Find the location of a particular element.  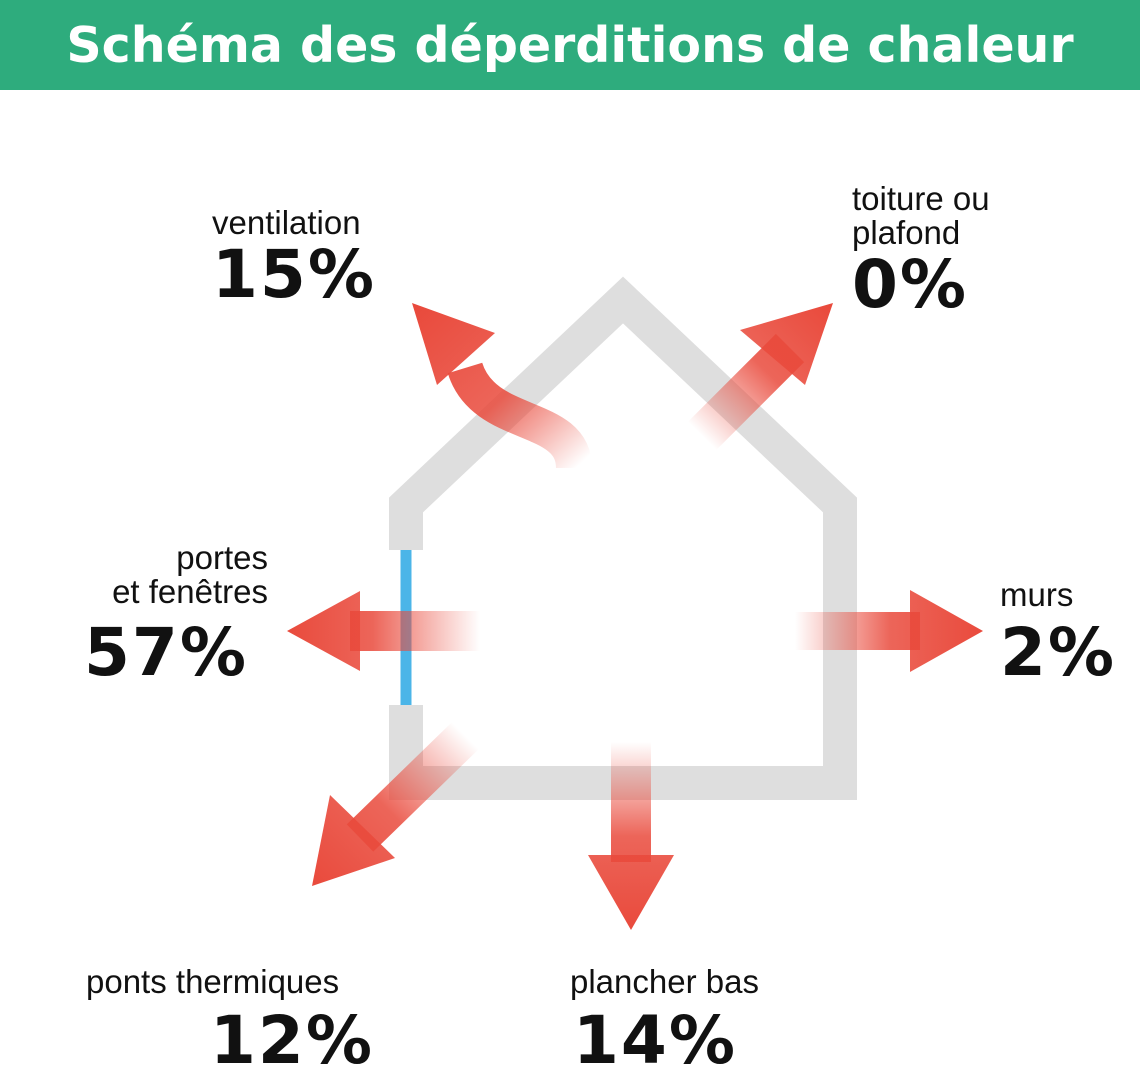

arrow-ponts is located at coordinates (396, 803).